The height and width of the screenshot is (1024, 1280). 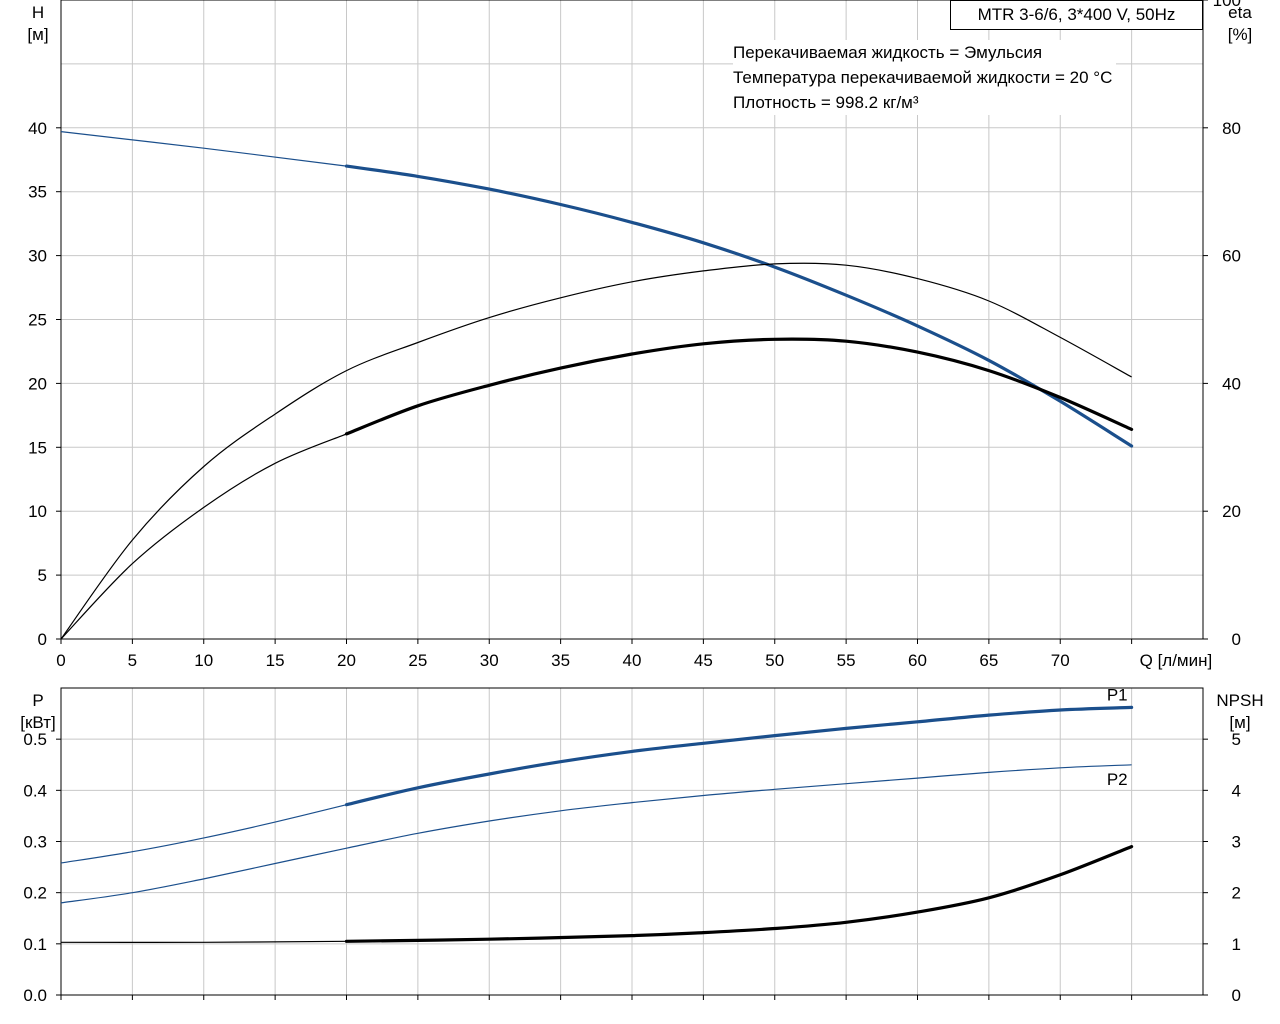 I want to click on pump-model-label: MTR 3-6/6, 3*400 V, 50Hz, so click(x=1076, y=14).